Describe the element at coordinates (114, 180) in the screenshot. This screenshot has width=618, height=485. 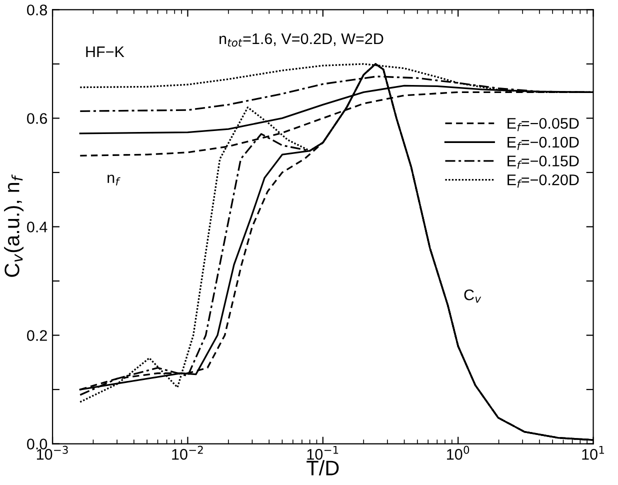
I see `annotation: n$_{f}$` at that location.